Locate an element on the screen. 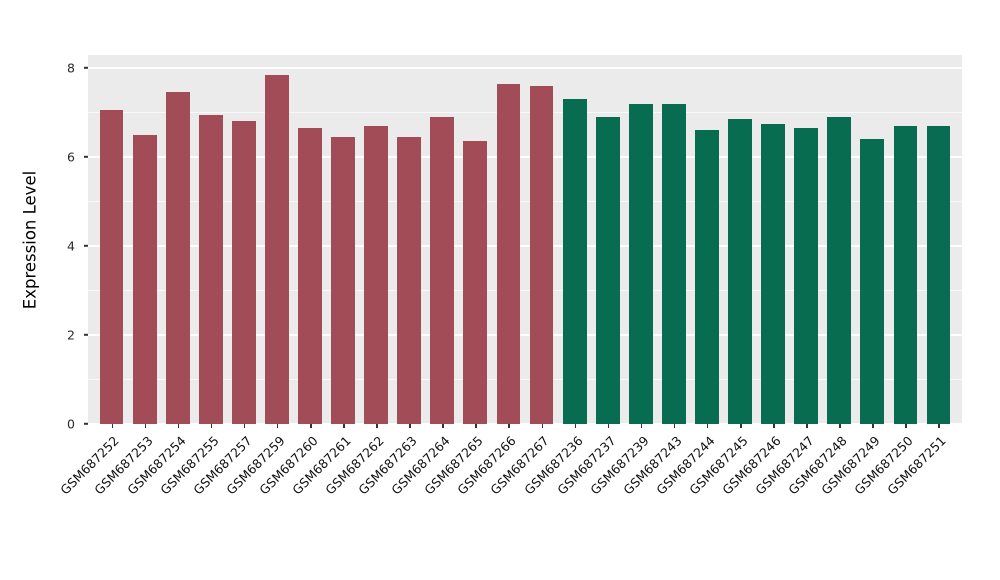 The image size is (1000, 580). x-label-slot: GSM687246 is located at coordinates (754, 499).